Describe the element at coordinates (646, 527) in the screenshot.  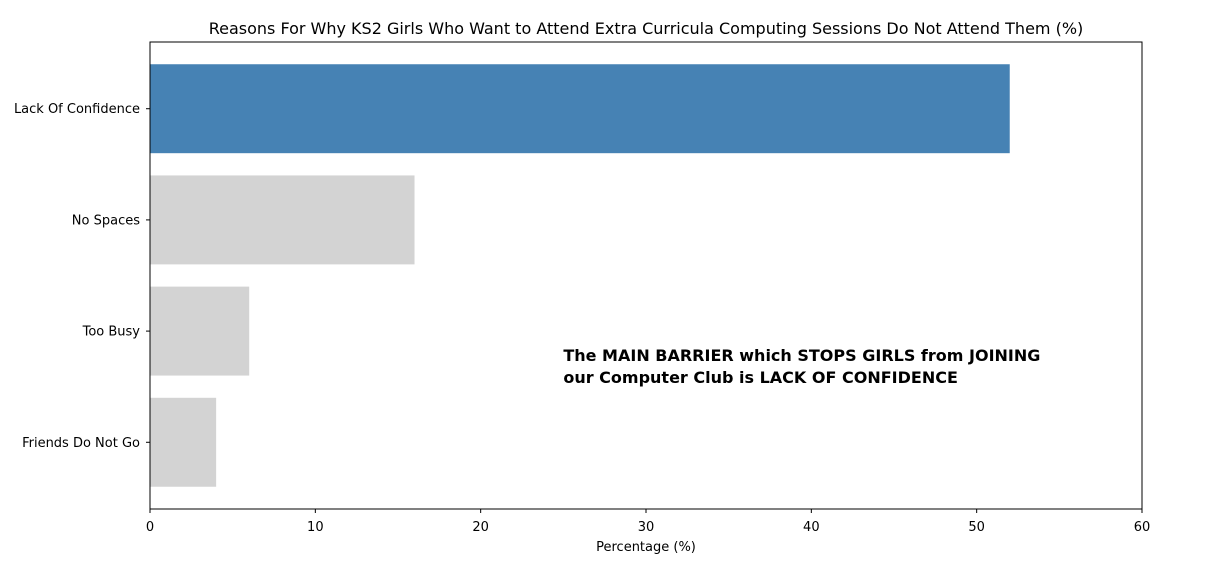
I see `x-tick-label: 30` at that location.